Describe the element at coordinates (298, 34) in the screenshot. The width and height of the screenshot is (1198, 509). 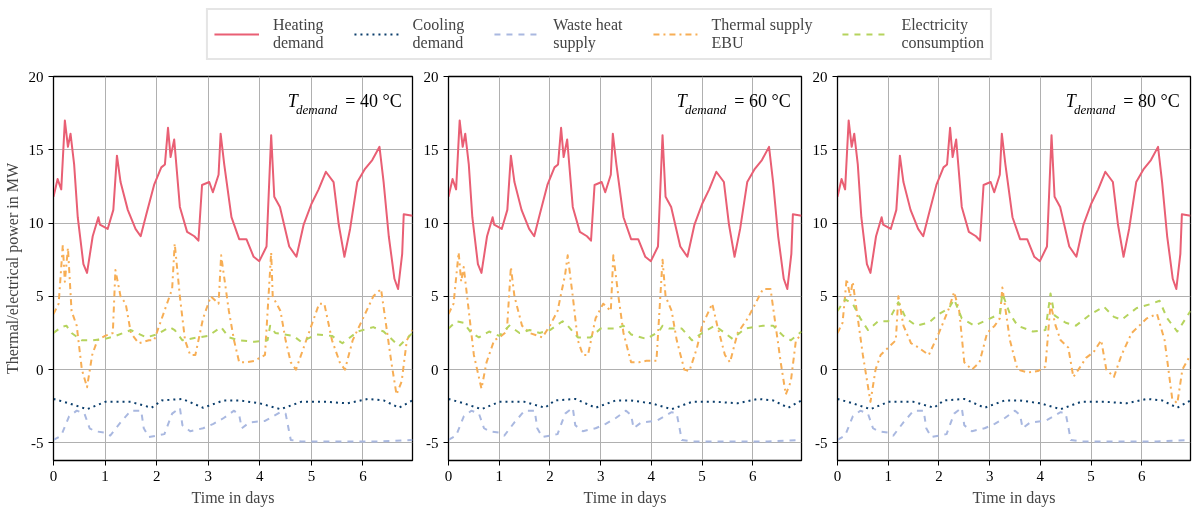
I see `legend-label: Heating demand` at that location.